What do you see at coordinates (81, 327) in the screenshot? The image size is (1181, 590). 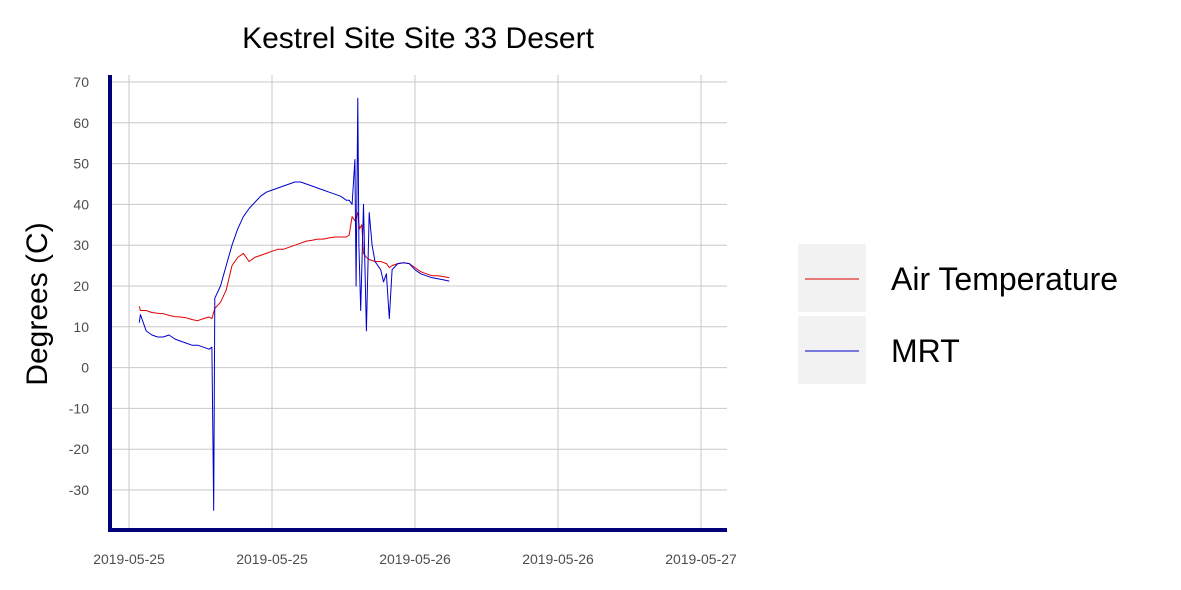 I see `y-tick-label: 10` at bounding box center [81, 327].